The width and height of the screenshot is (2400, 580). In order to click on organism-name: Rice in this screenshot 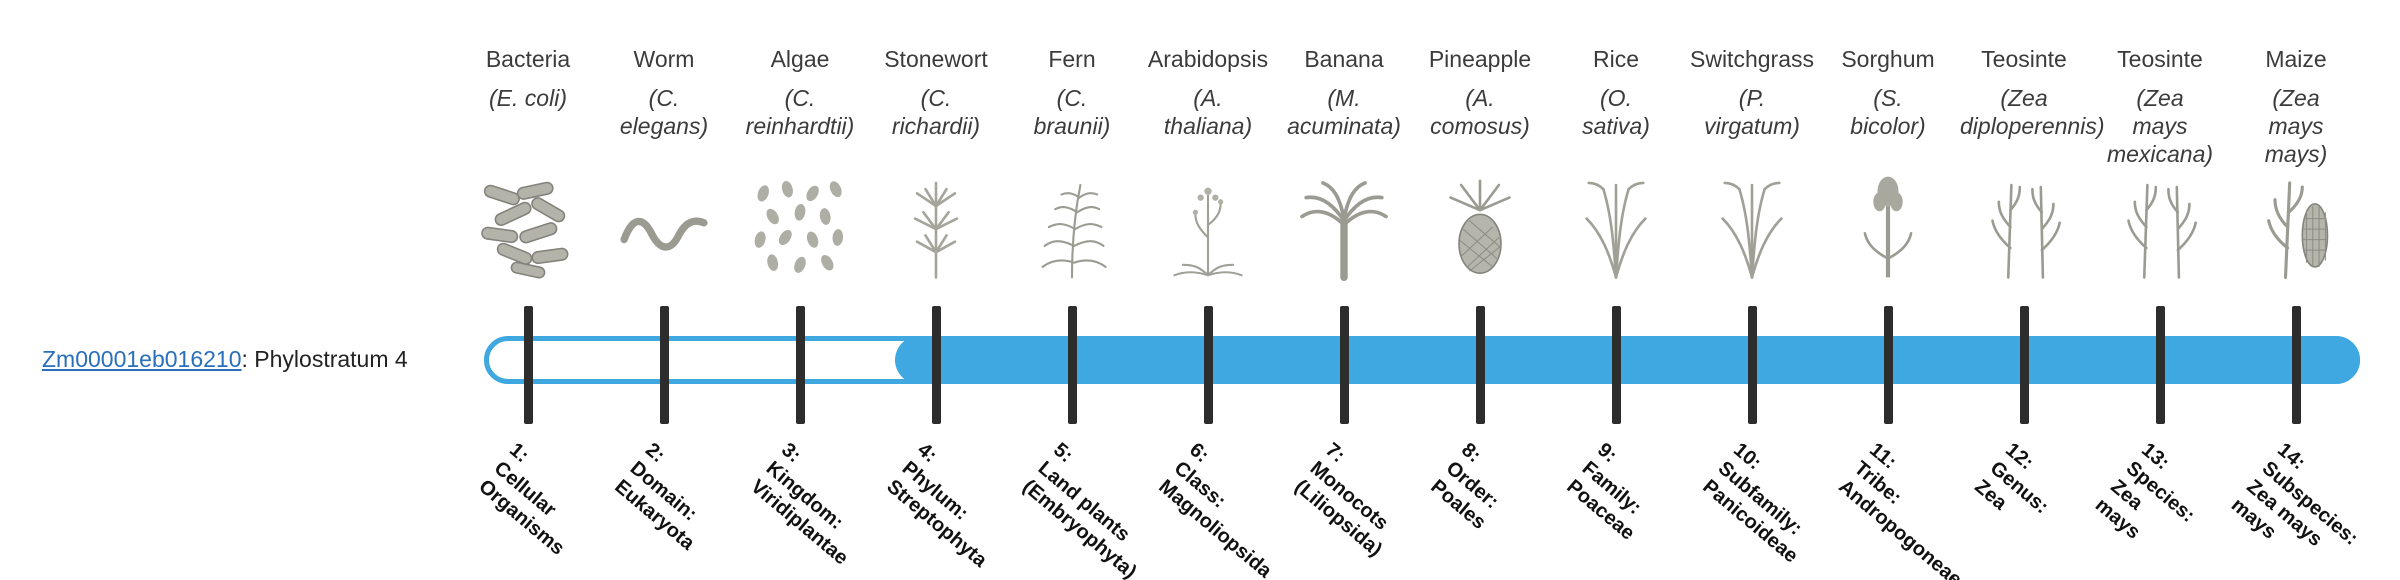, I will do `click(1615, 59)`.